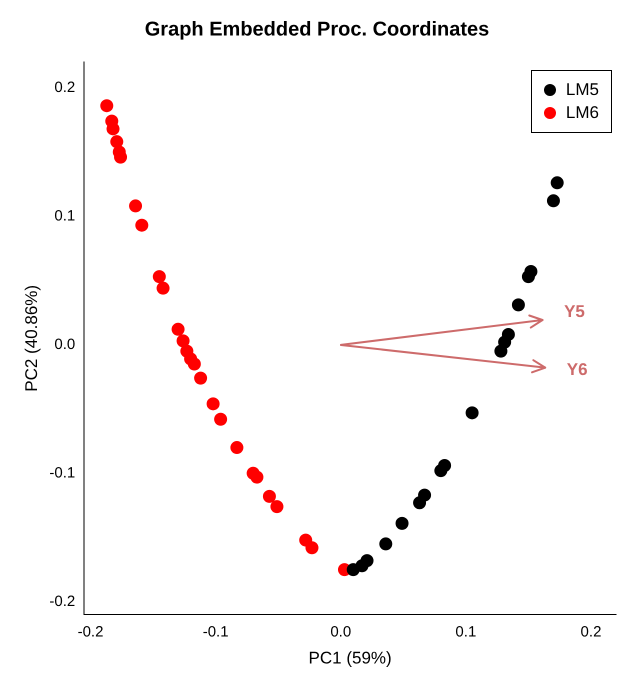  What do you see at coordinates (350, 658) in the screenshot?
I see `x-axis-title: PC1 (59%)` at bounding box center [350, 658].